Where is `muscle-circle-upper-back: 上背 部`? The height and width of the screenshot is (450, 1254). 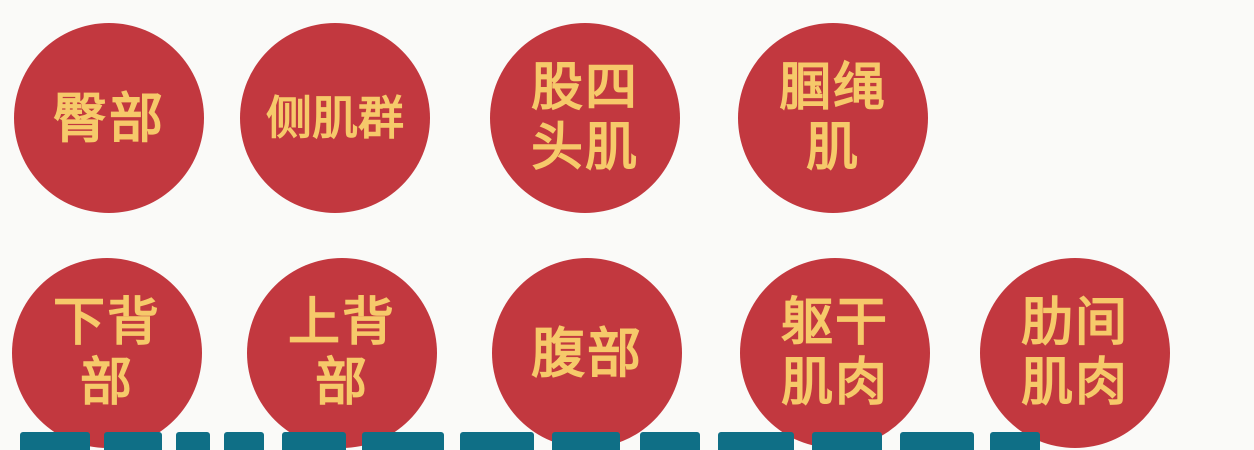 muscle-circle-upper-back: 上背 部 is located at coordinates (342, 353).